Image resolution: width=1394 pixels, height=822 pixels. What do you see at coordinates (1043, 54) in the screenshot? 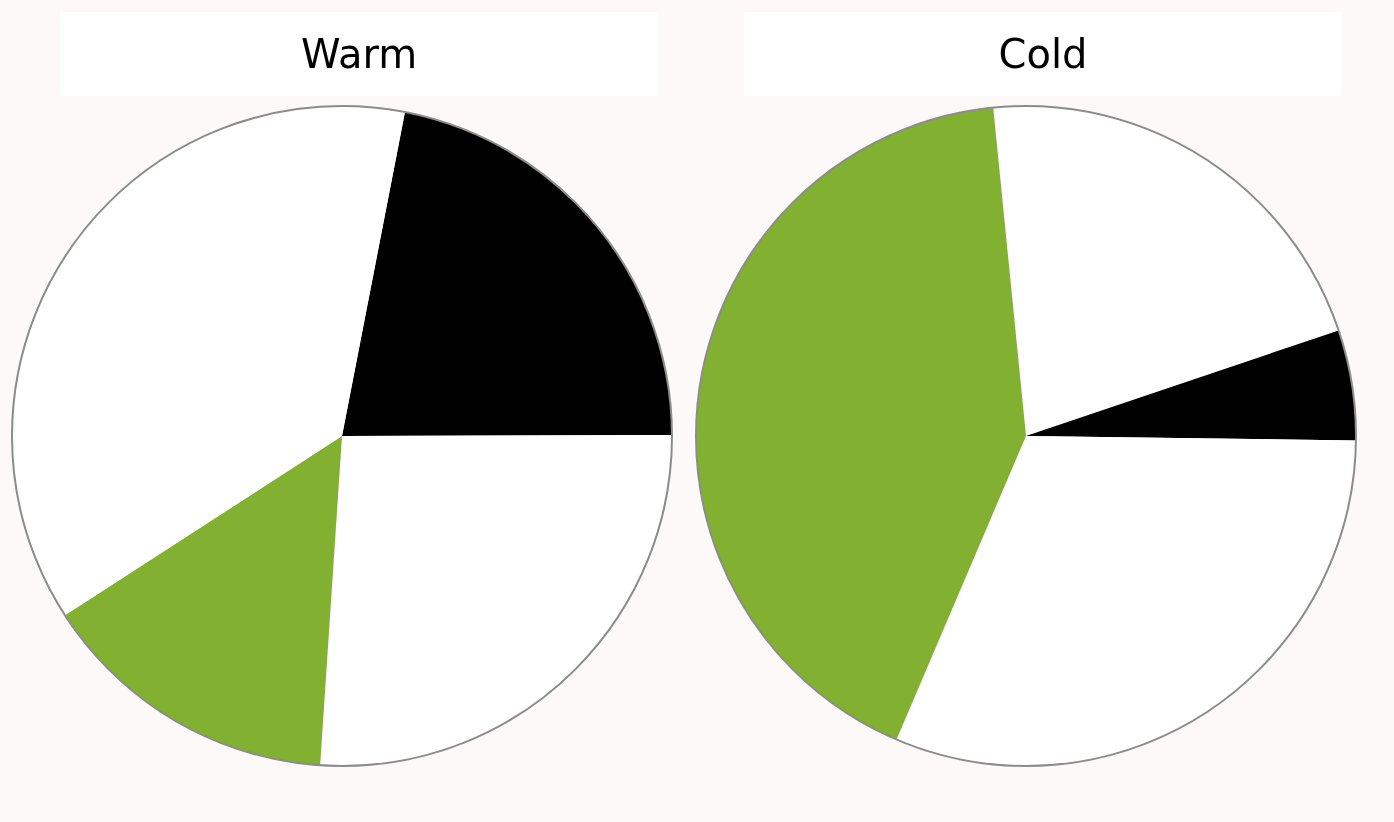
I see `chart-title: Cold` at bounding box center [1043, 54].